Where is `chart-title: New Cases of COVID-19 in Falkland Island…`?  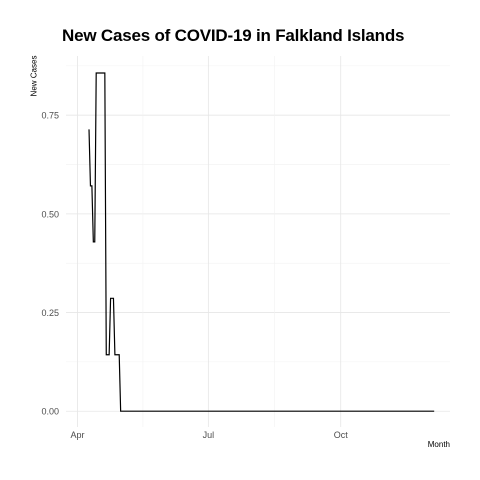 chart-title: New Cases of COVID-19 in Falkland Island… is located at coordinates (233, 35).